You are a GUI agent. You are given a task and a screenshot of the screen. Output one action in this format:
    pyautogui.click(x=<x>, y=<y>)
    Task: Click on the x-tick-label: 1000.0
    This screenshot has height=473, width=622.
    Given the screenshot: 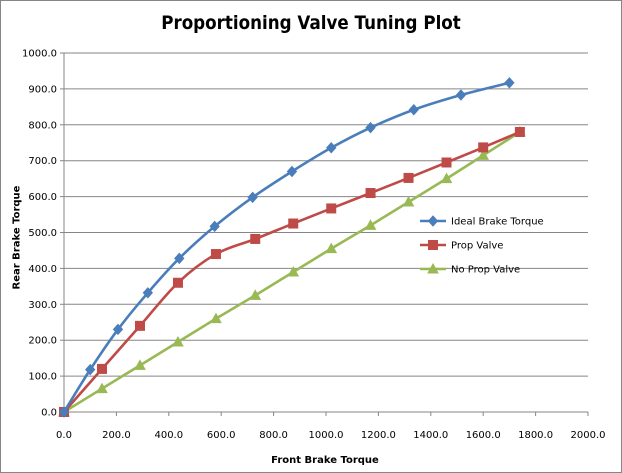 What is the action you would take?
    pyautogui.click(x=326, y=435)
    